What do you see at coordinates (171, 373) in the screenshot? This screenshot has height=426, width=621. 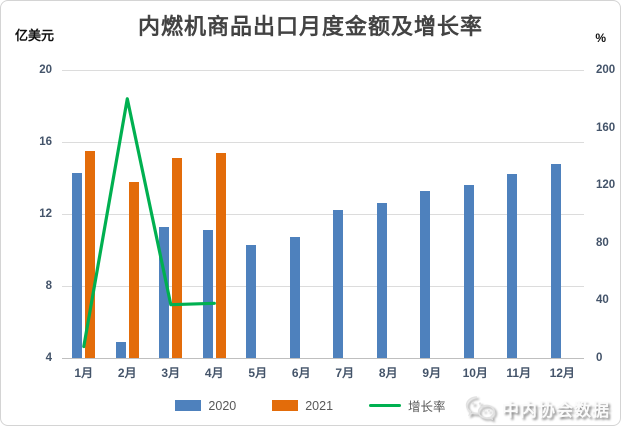 I see `x-axis-label: 3月` at bounding box center [171, 373].